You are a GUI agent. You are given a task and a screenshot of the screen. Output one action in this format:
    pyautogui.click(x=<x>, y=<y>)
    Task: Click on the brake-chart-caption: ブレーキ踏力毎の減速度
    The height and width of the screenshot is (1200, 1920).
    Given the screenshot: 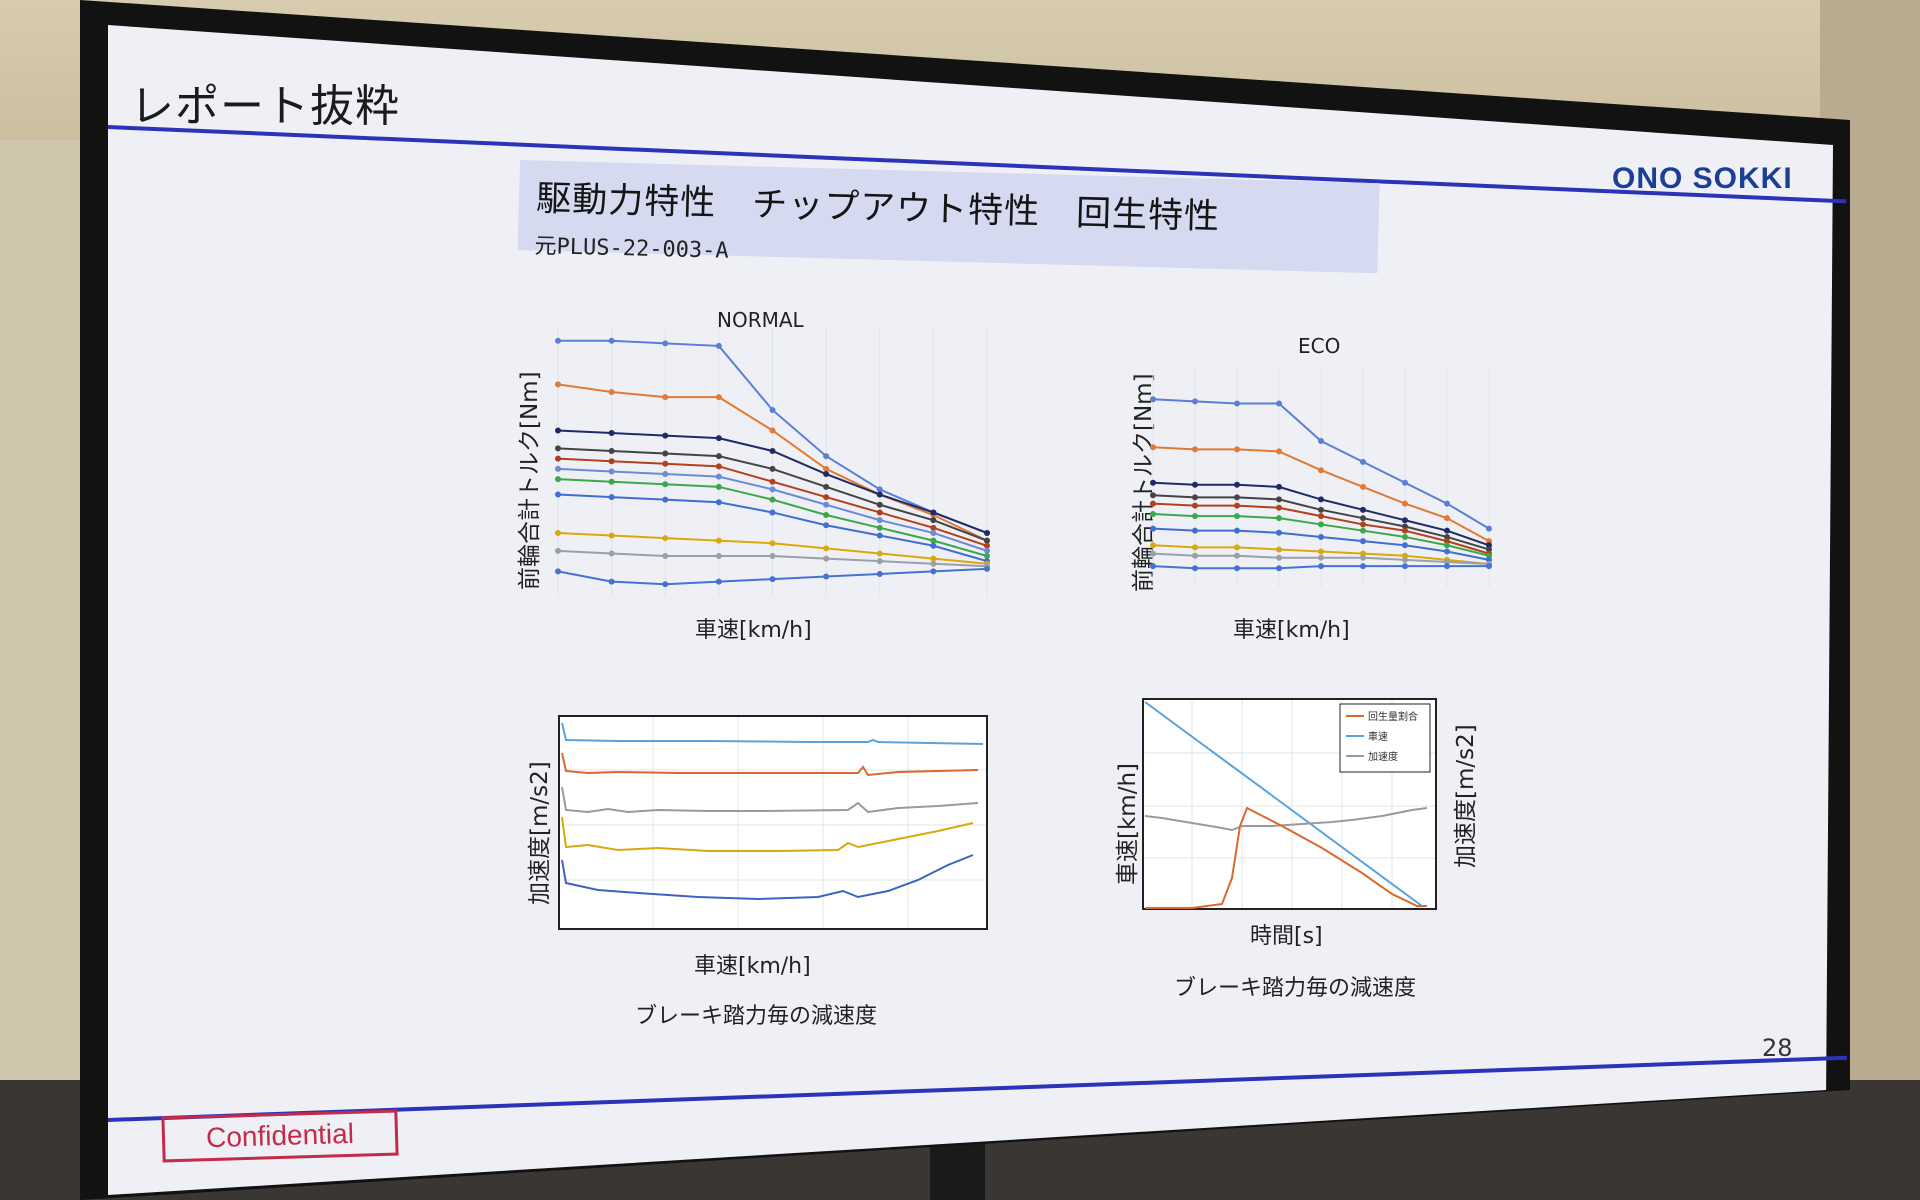 What is the action you would take?
    pyautogui.click(x=756, y=1016)
    